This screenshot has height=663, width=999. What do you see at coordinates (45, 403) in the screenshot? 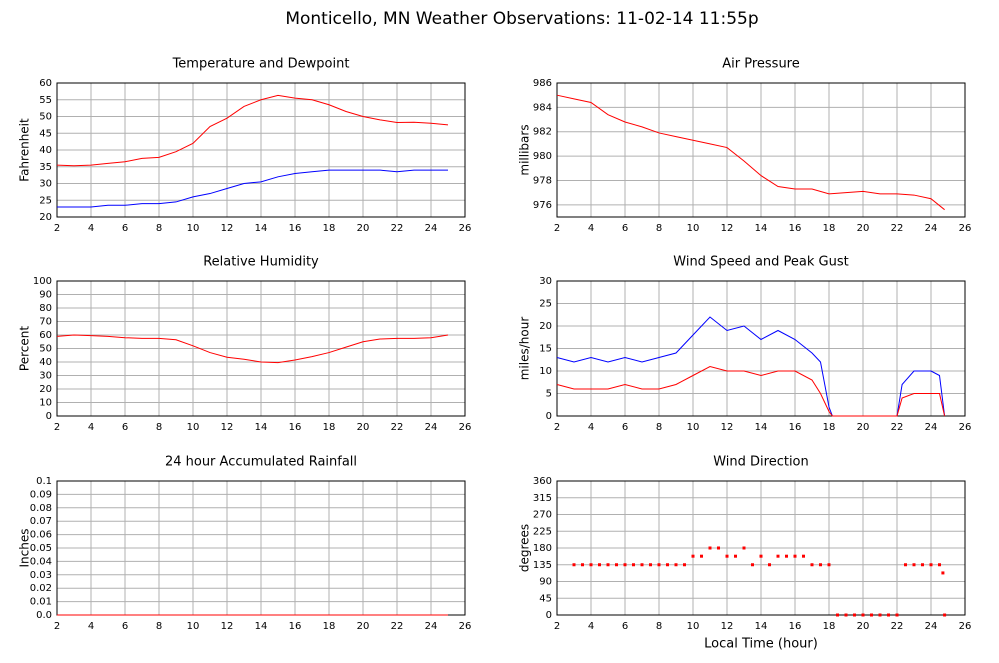
I see `y-tick-label: 10` at bounding box center [45, 403].